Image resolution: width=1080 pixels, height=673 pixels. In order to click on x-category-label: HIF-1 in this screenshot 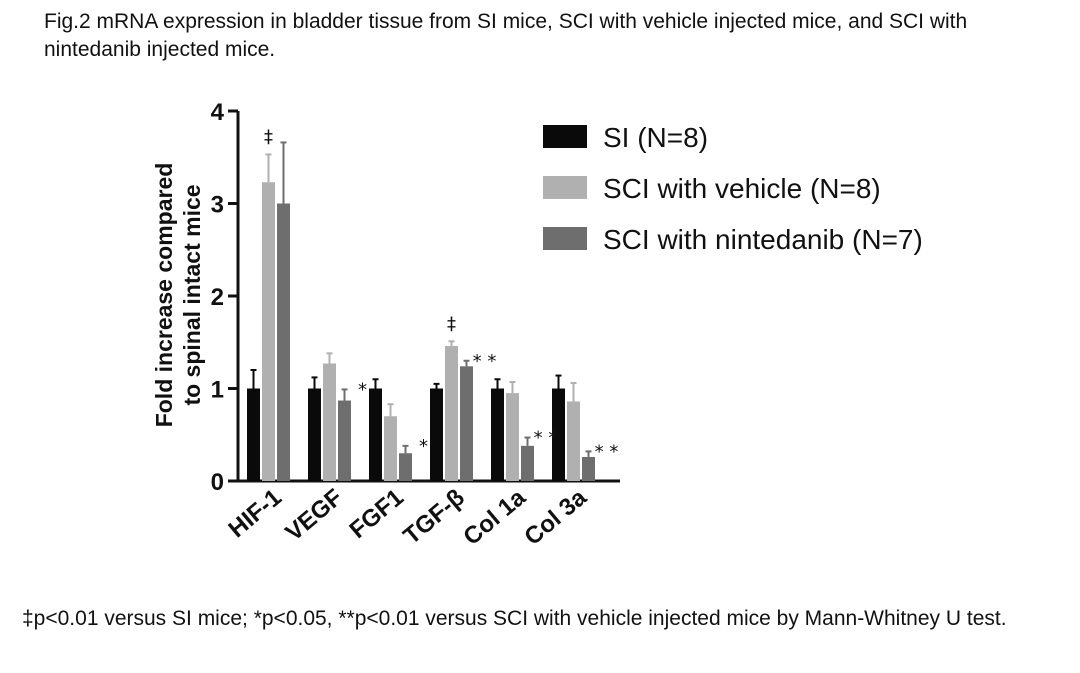, I will do `click(255, 513)`.